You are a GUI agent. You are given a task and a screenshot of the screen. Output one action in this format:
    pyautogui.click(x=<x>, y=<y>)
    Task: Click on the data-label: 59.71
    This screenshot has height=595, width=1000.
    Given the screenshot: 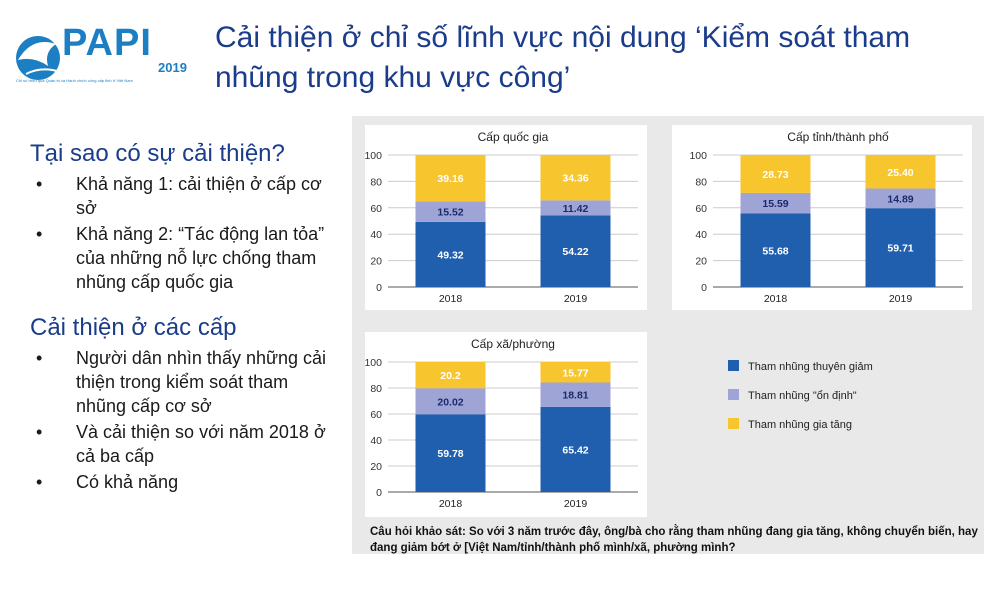 What is the action you would take?
    pyautogui.click(x=900, y=249)
    